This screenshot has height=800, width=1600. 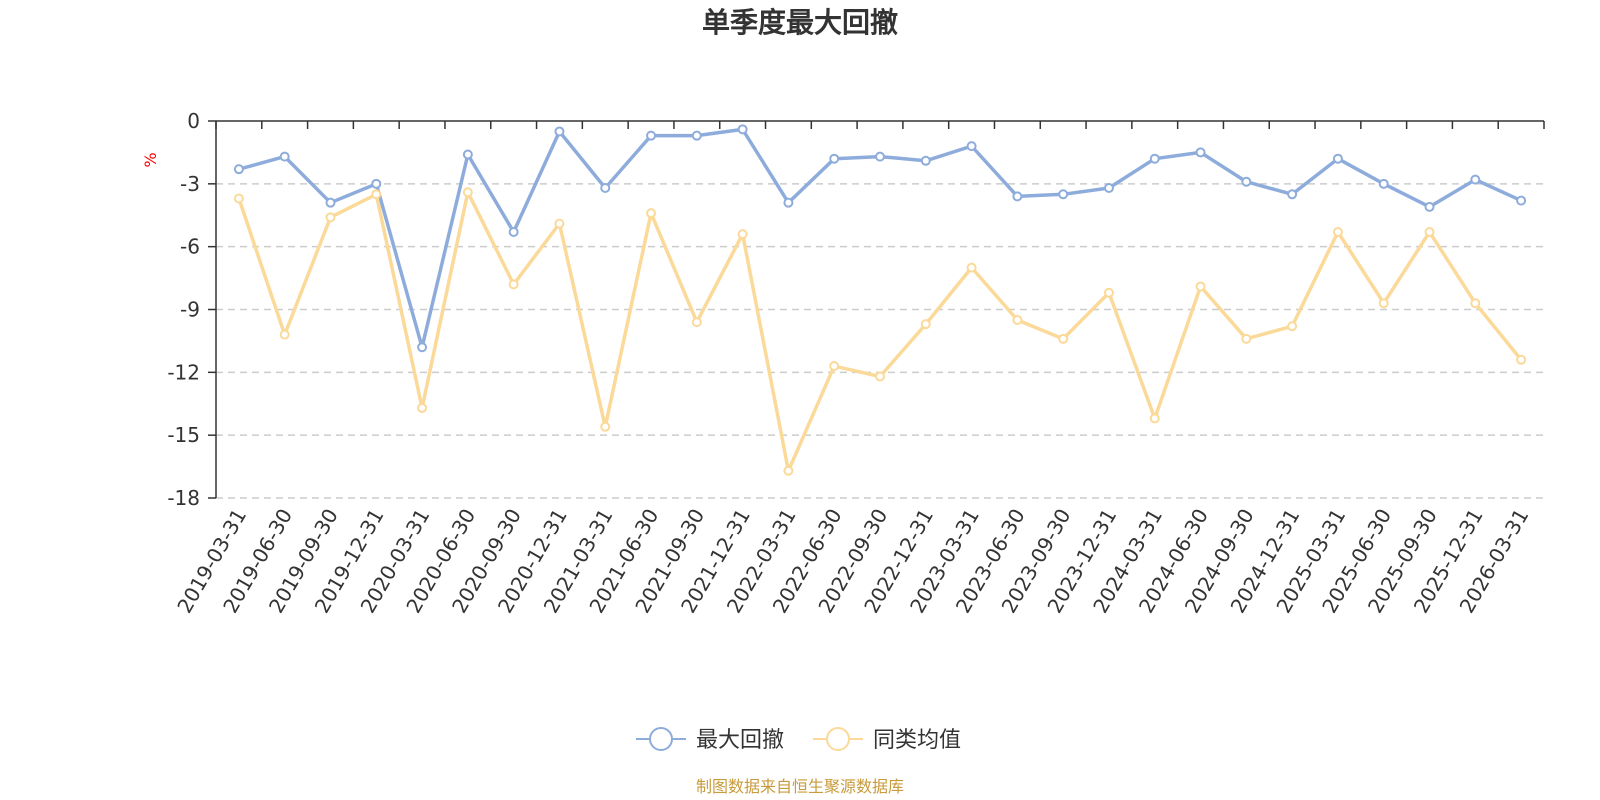 What do you see at coordinates (798, 740) in the screenshot?
I see `legend: 最大回撤 同类均值` at bounding box center [798, 740].